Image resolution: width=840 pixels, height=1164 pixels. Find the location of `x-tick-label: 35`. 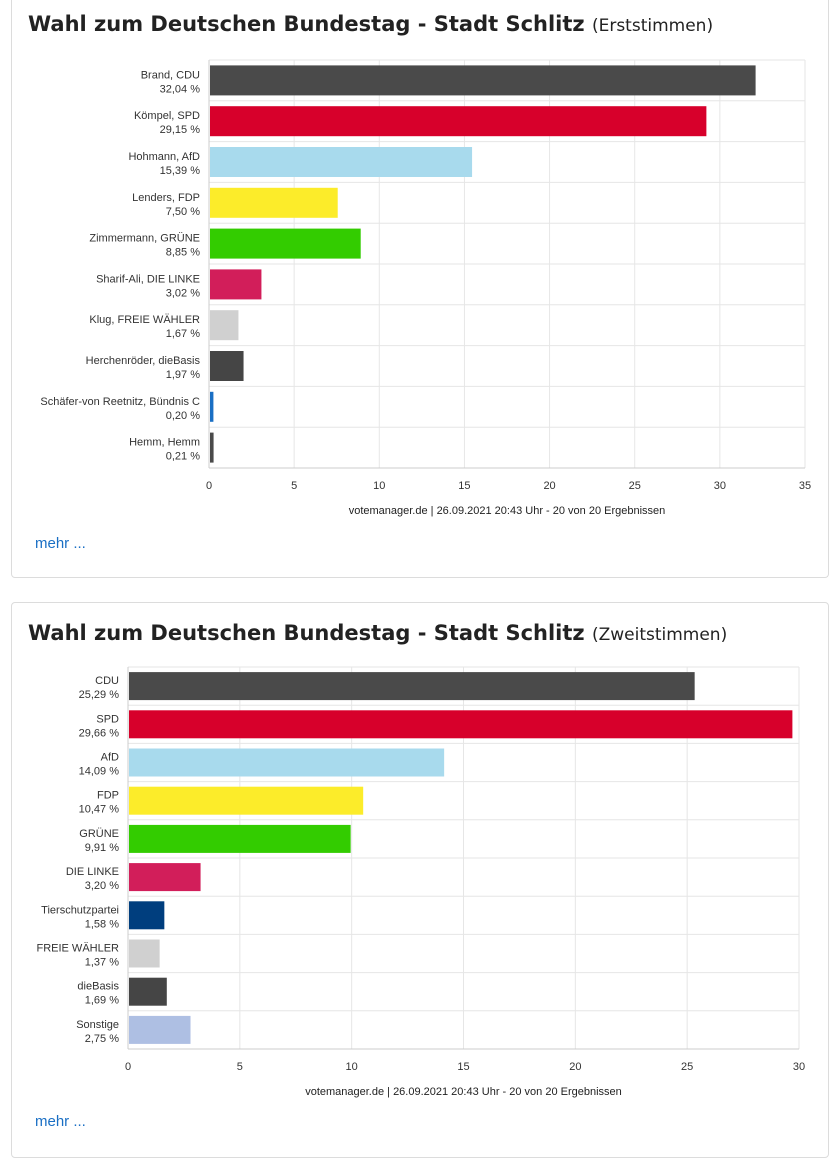

x-tick-label: 35 is located at coordinates (805, 486).